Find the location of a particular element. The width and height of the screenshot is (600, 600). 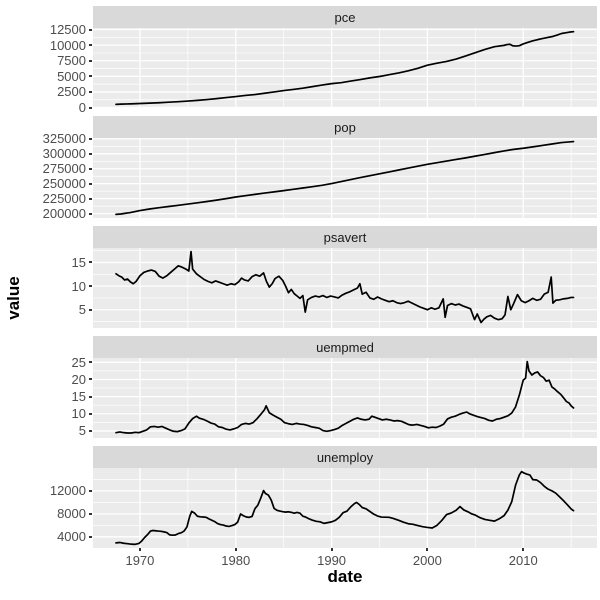

unemploy-line is located at coordinates (345, 508).